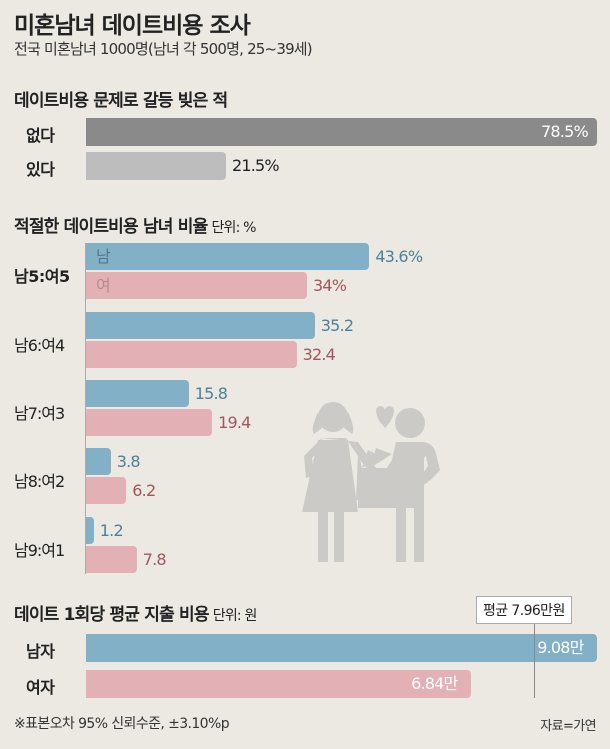 The height and width of the screenshot is (749, 610). I want to click on section3-title: 데이트 1회당 평균 지출 비용 단위: 원, so click(135, 612).